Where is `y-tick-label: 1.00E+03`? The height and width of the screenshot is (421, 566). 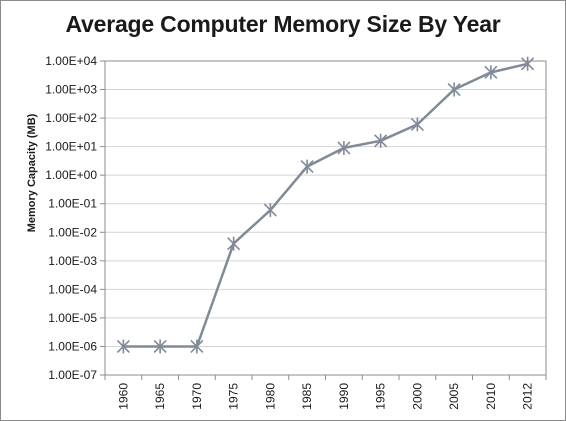 y-tick-label: 1.00E+03 is located at coordinates (71, 90).